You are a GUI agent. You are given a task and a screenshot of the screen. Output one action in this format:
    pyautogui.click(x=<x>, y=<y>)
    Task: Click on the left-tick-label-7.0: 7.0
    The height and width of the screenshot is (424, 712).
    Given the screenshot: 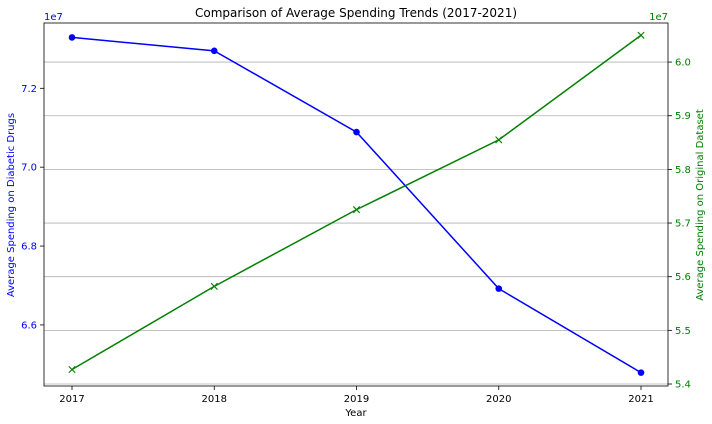 What is the action you would take?
    pyautogui.click(x=29, y=168)
    